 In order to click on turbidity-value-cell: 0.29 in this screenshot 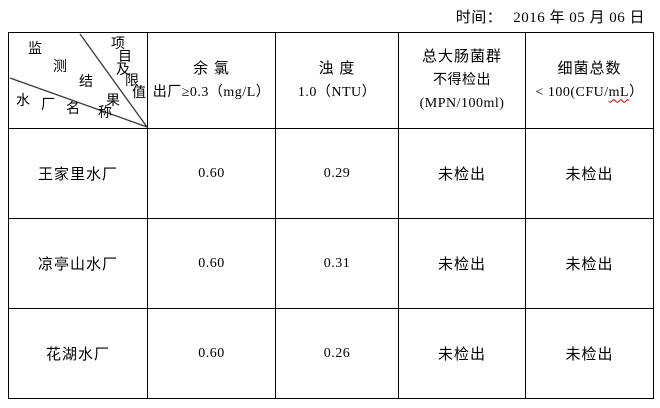, I will do `click(337, 173)`.